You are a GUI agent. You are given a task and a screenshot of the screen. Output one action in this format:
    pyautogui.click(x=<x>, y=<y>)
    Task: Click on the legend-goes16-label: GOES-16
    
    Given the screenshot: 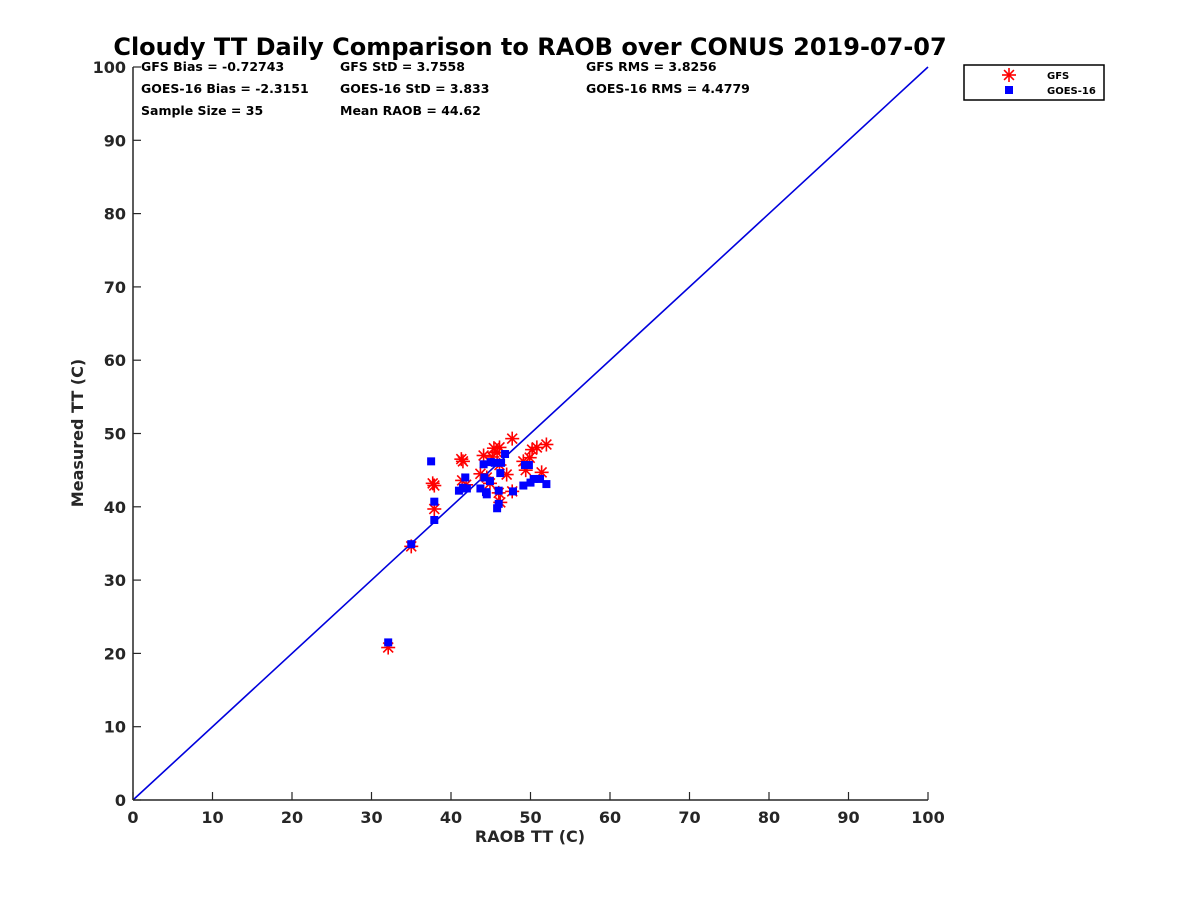 What is the action you would take?
    pyautogui.click(x=1071, y=91)
    